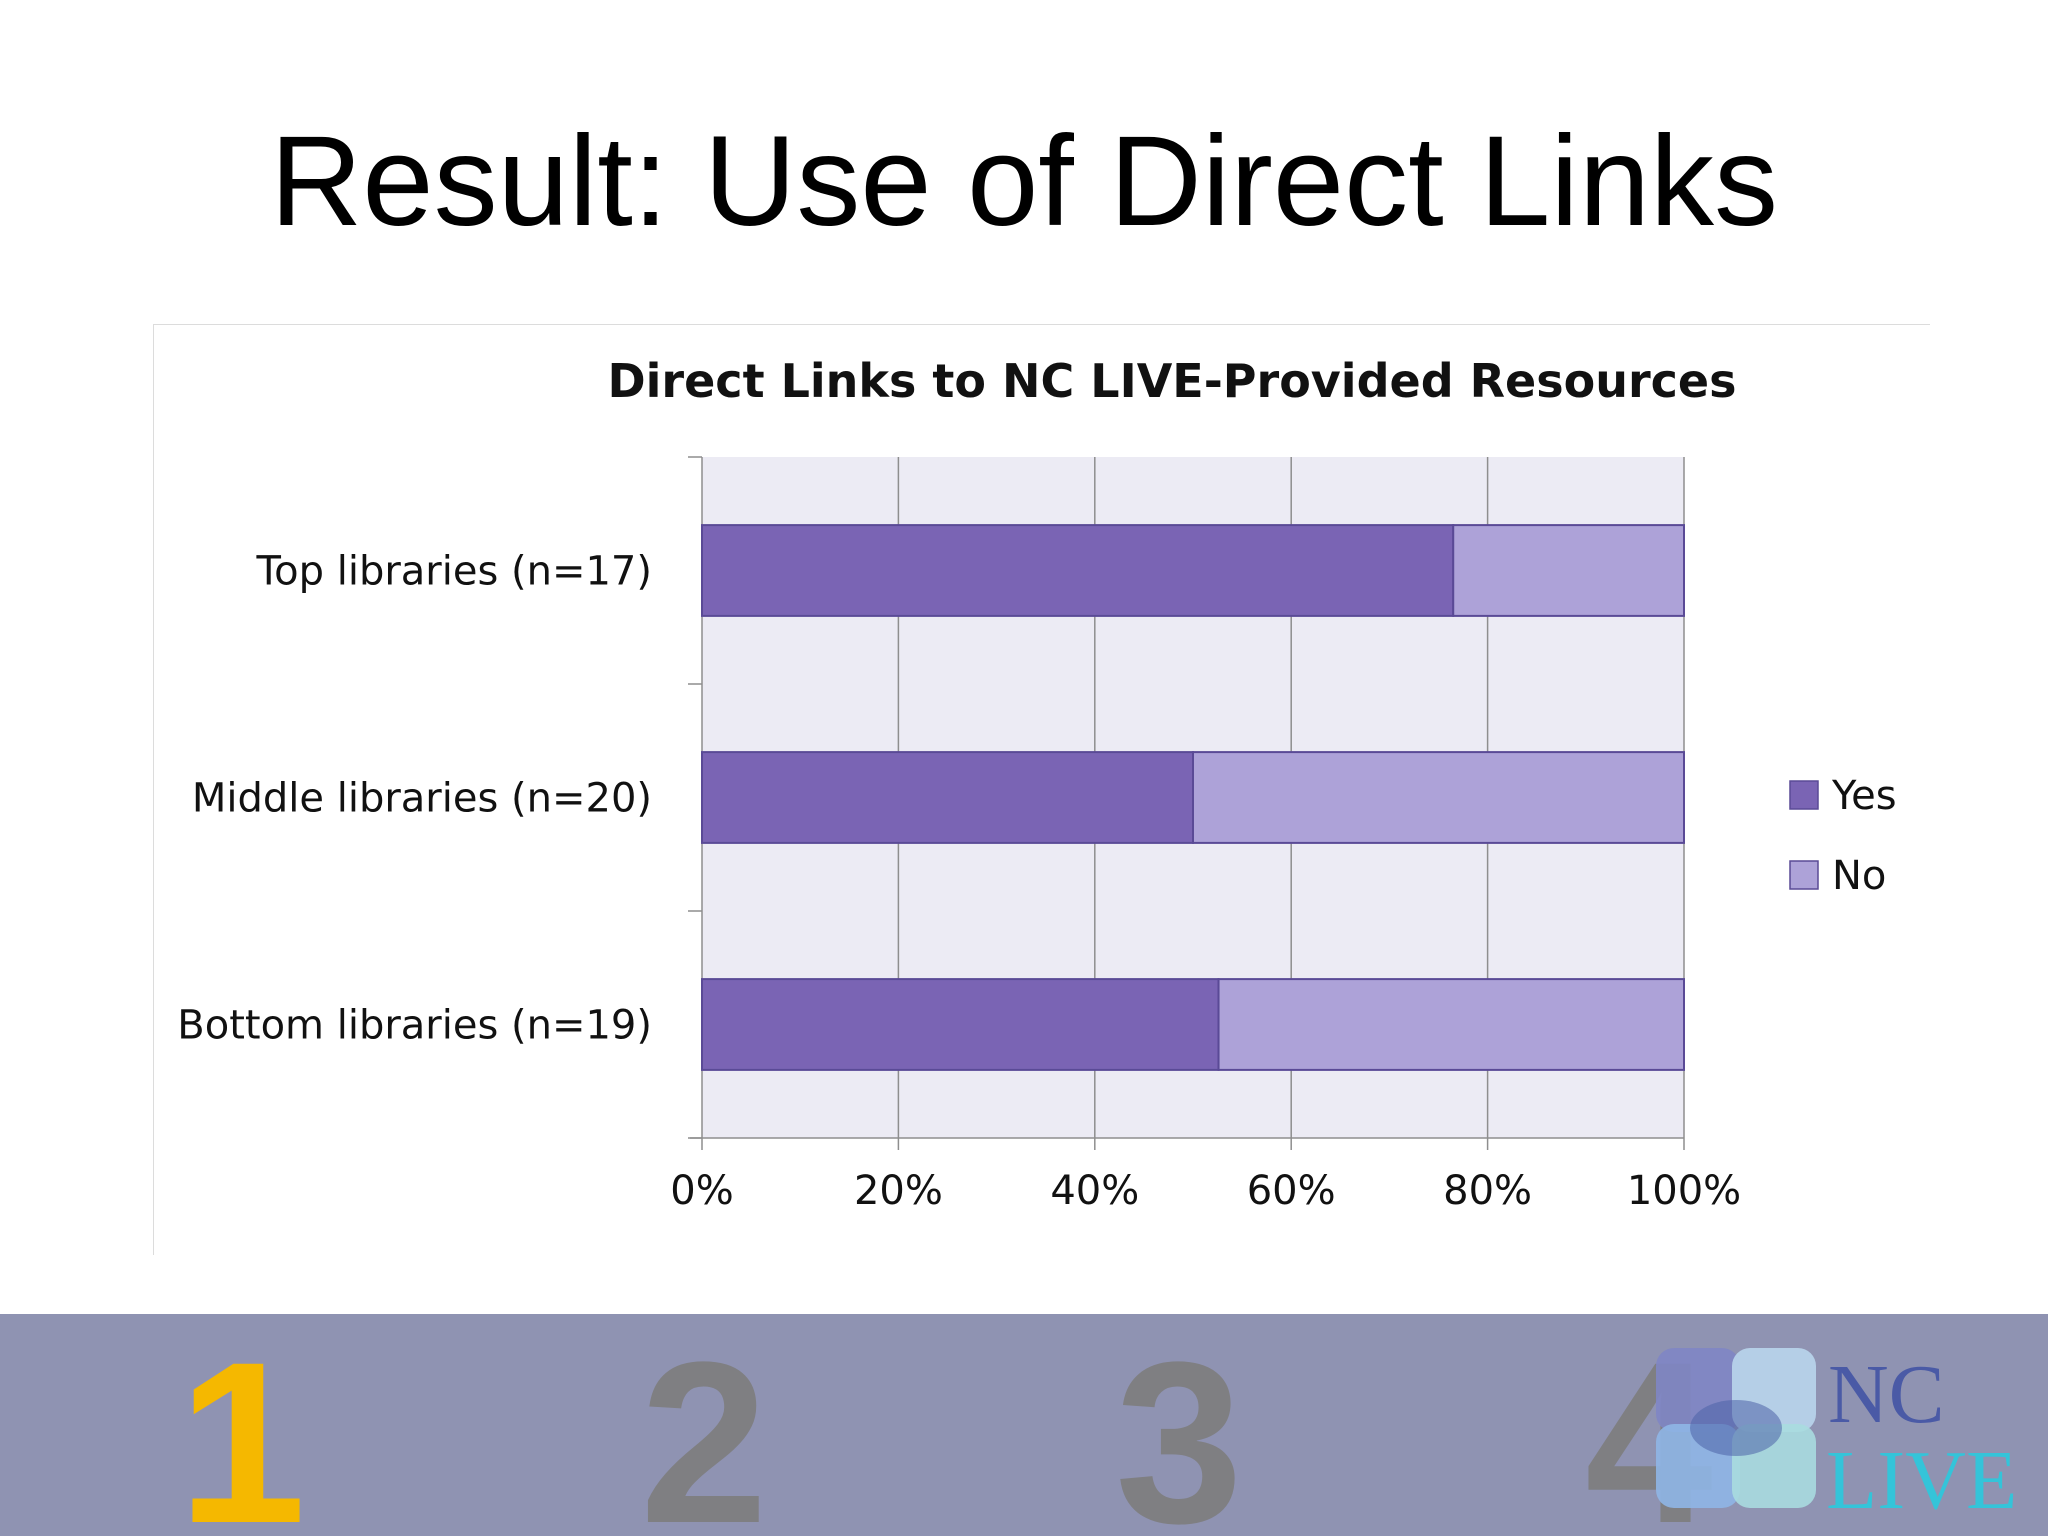 This screenshot has width=2048, height=1536. What do you see at coordinates (1859, 876) in the screenshot?
I see `legend-label: No` at bounding box center [1859, 876].